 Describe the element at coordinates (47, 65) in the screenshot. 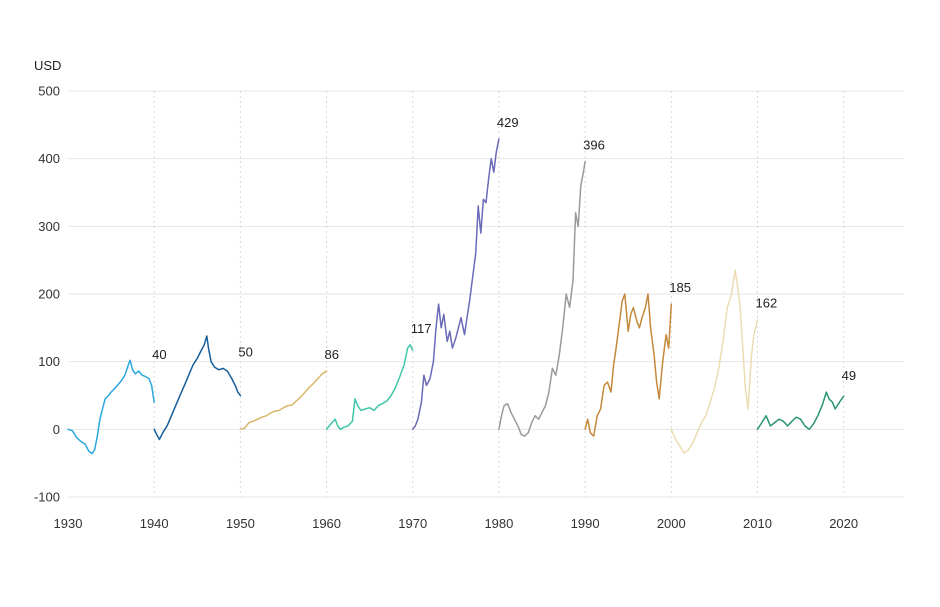

I see `y-axis-unit-label: USD` at that location.